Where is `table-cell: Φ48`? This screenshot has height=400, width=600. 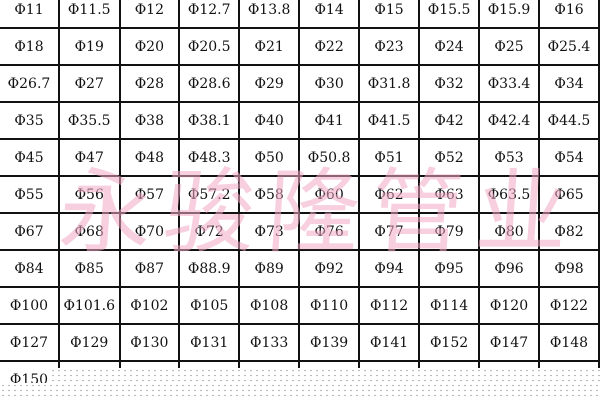
table-cell: Φ48 is located at coordinates (149, 157).